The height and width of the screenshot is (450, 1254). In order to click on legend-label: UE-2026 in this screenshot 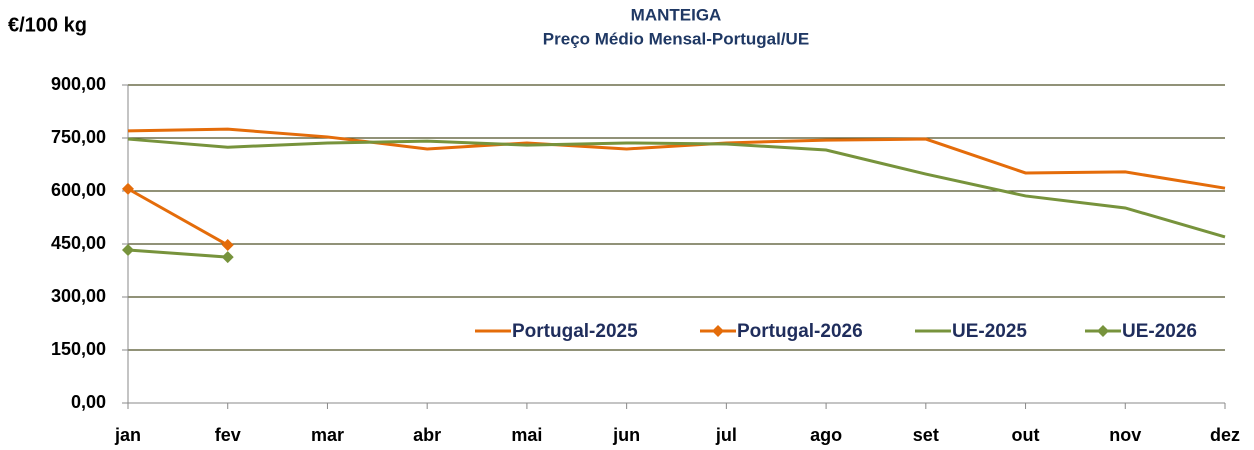, I will do `click(1159, 331)`.